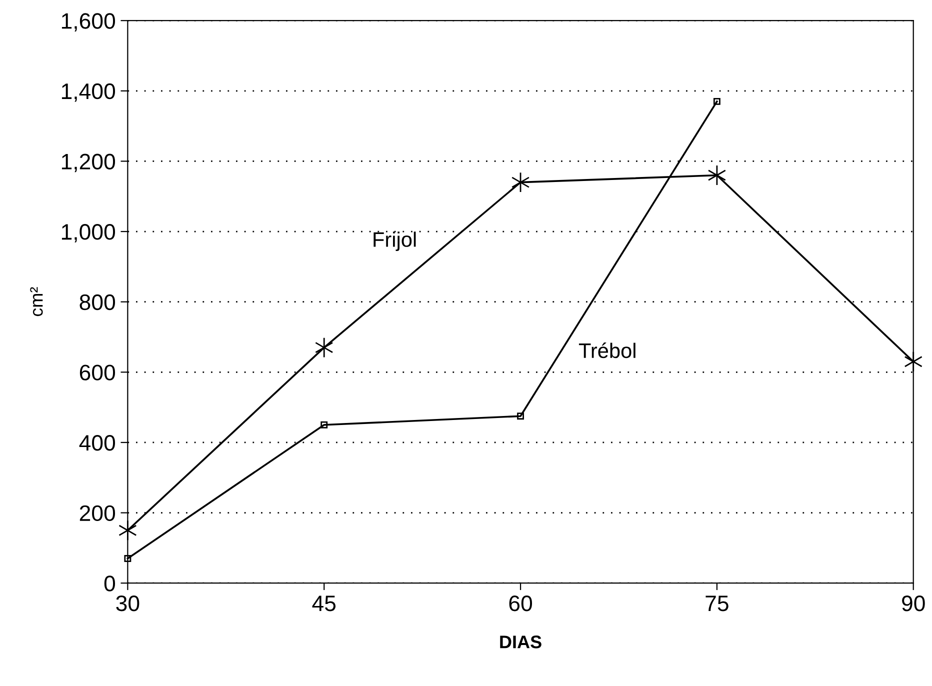 The width and height of the screenshot is (932, 686). What do you see at coordinates (89, 22) in the screenshot?
I see `y-tick-label: 1,600` at bounding box center [89, 22].